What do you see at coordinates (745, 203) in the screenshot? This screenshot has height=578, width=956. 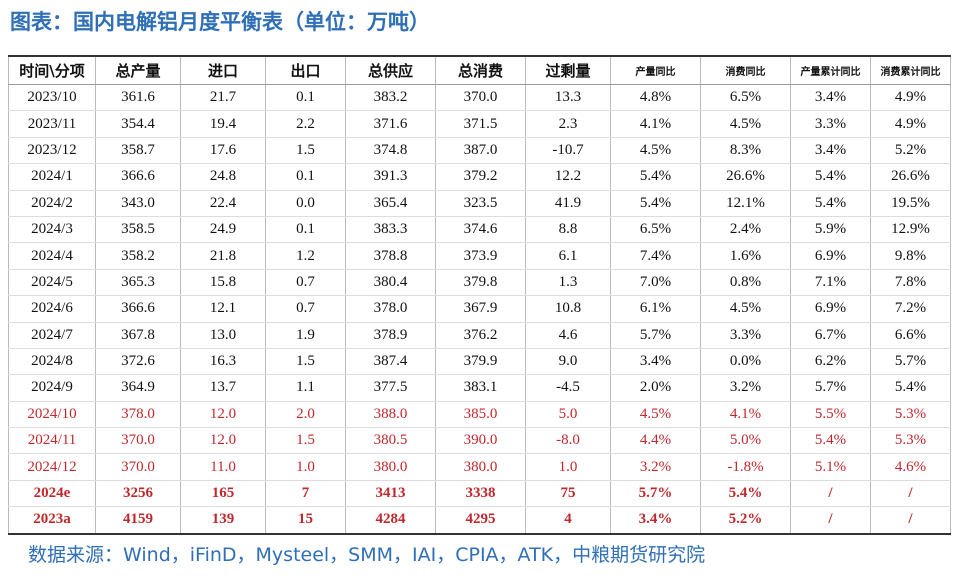 I see `table-cell: 12.1%` at bounding box center [745, 203].